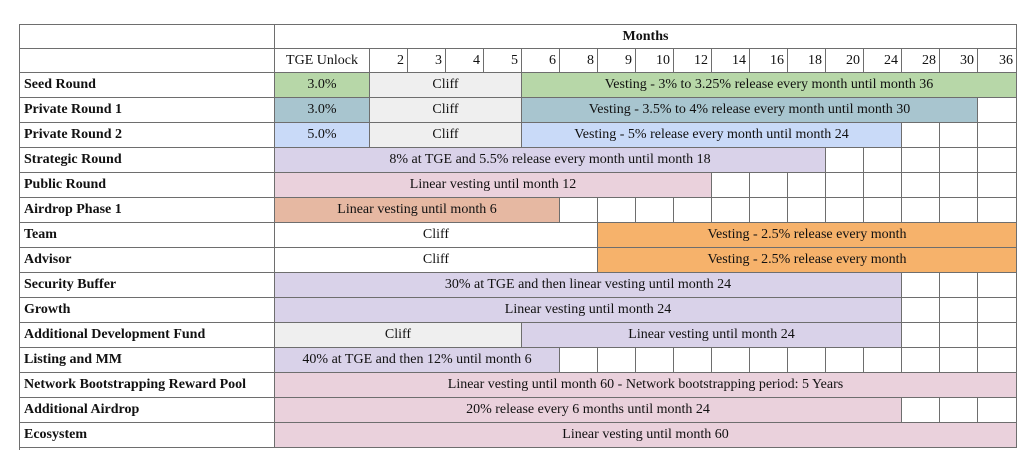 The width and height of the screenshot is (1017, 463). Describe the element at coordinates (147, 235) in the screenshot. I see `row-label: Team` at that location.